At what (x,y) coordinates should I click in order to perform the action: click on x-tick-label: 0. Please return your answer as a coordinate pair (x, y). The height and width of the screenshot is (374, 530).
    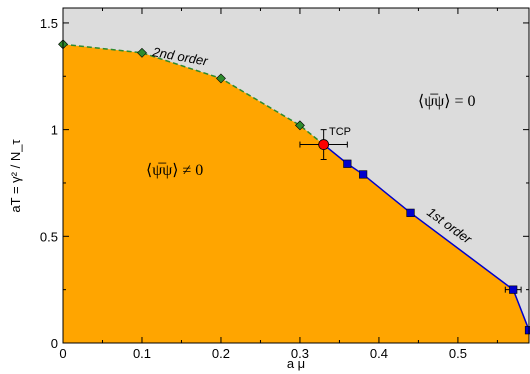
    Looking at the image, I should click on (62, 353).